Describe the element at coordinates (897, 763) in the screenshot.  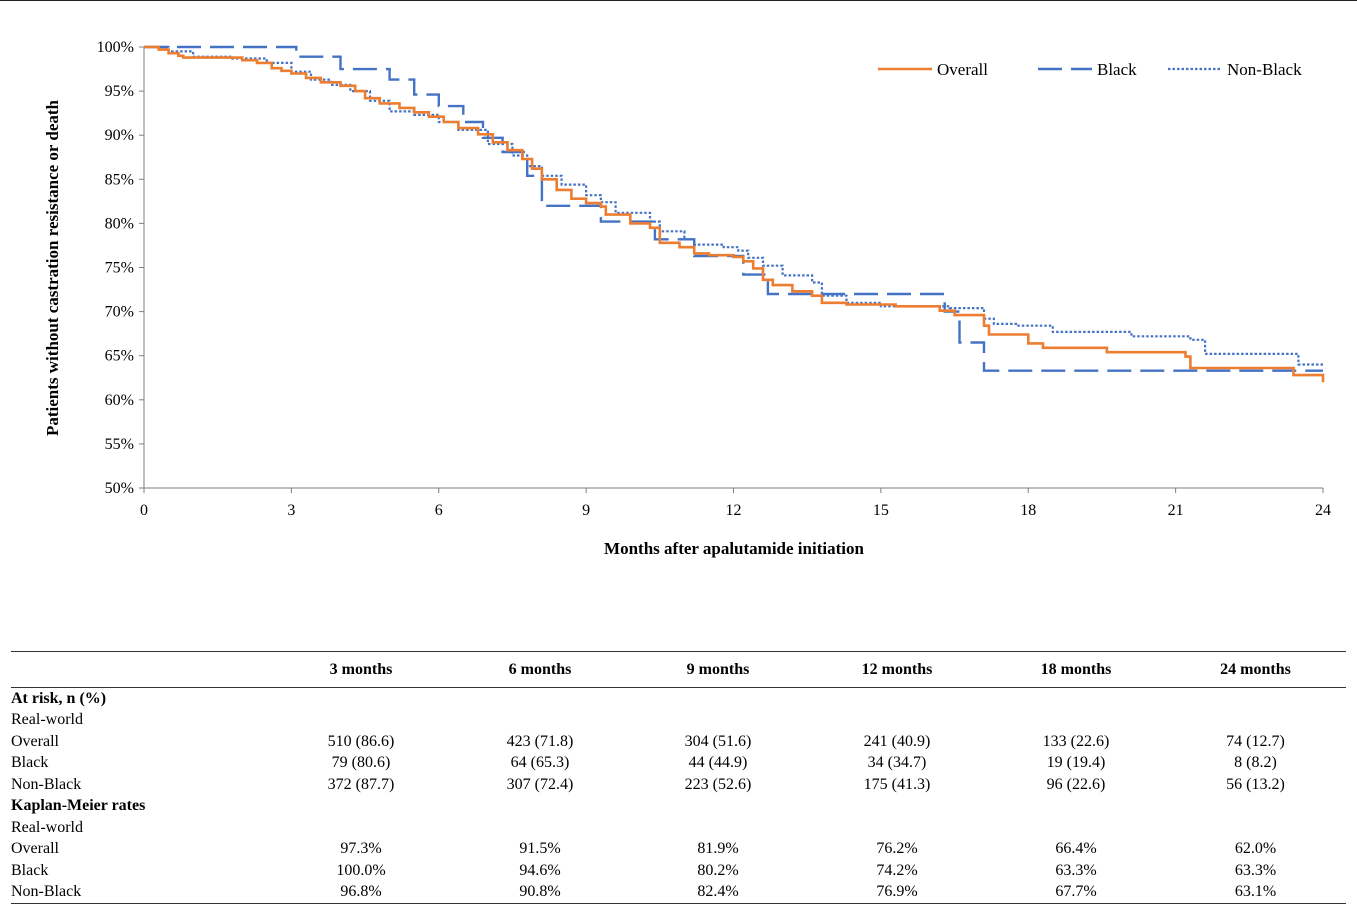
I see `table-cell: 34 (34.7)` at that location.